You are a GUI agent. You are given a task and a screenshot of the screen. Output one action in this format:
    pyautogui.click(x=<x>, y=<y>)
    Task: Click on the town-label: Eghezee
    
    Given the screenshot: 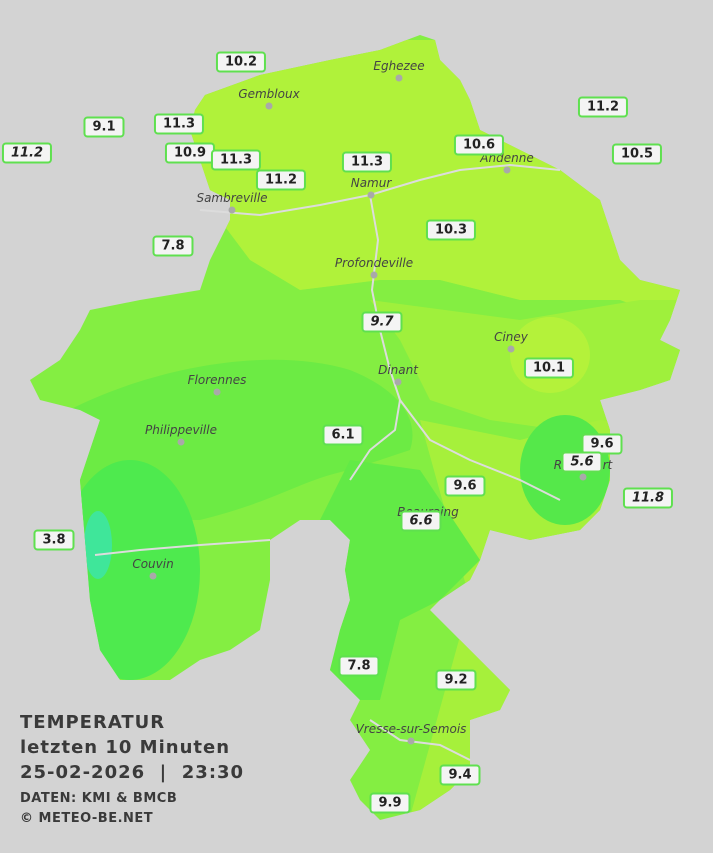 What is the action you would take?
    pyautogui.click(x=399, y=66)
    